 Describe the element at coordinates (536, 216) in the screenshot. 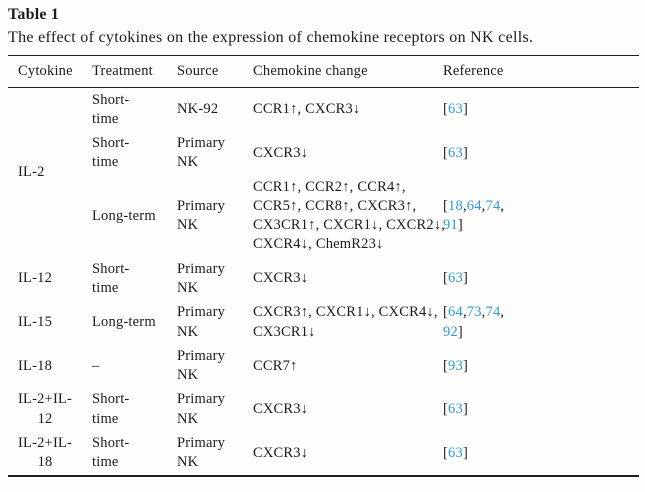

I see `reference-cell: [18,64,74, 91]` at that location.